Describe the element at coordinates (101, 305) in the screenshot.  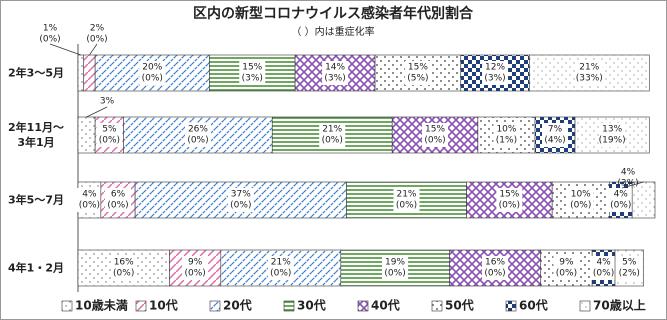
I see `legend-label: 10歳未満` at that location.